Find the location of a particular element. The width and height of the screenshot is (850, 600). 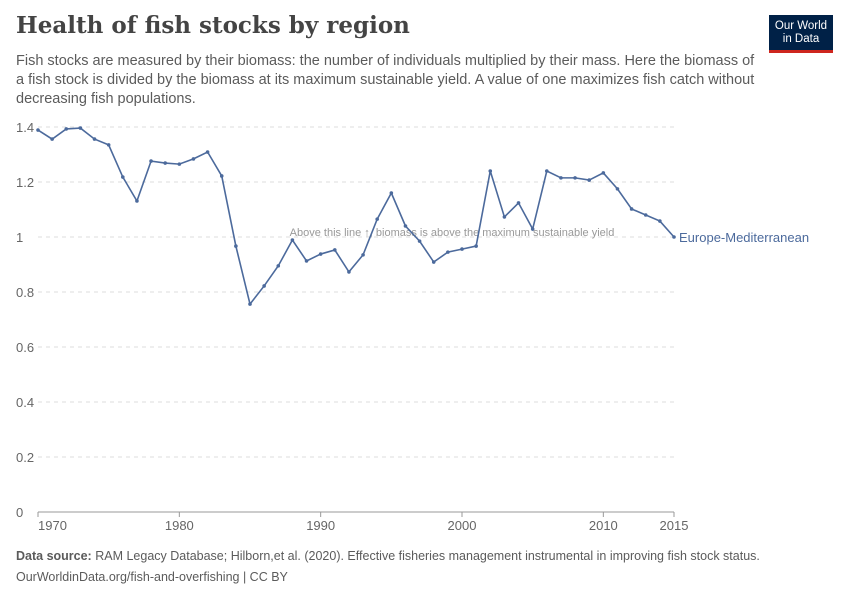

x-tick-label: 2015 is located at coordinates (674, 525).